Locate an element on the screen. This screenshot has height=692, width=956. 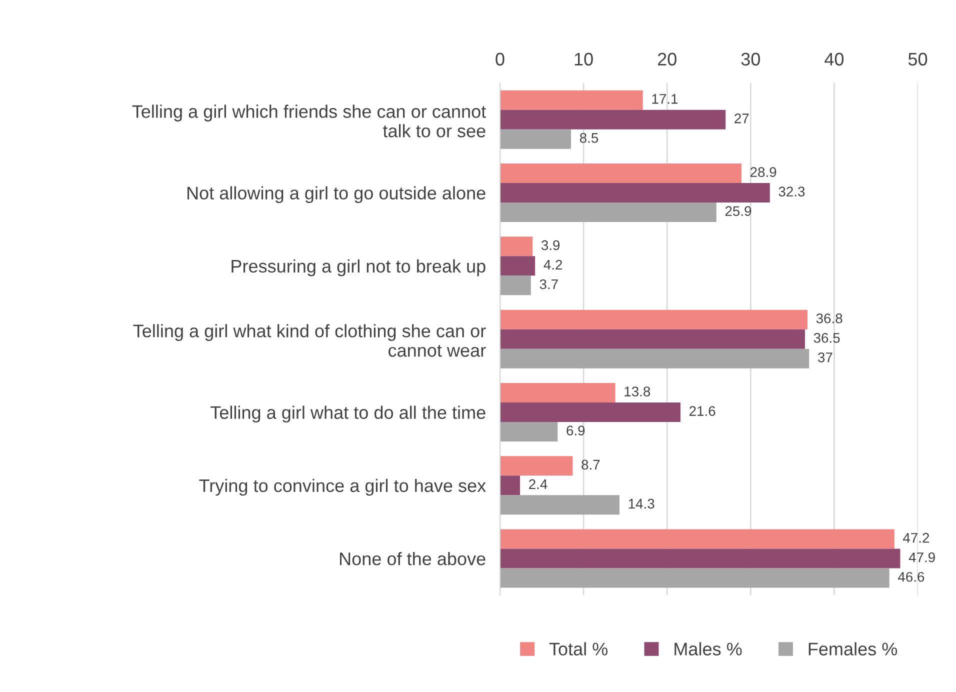
legend-label: Females % is located at coordinates (853, 649).